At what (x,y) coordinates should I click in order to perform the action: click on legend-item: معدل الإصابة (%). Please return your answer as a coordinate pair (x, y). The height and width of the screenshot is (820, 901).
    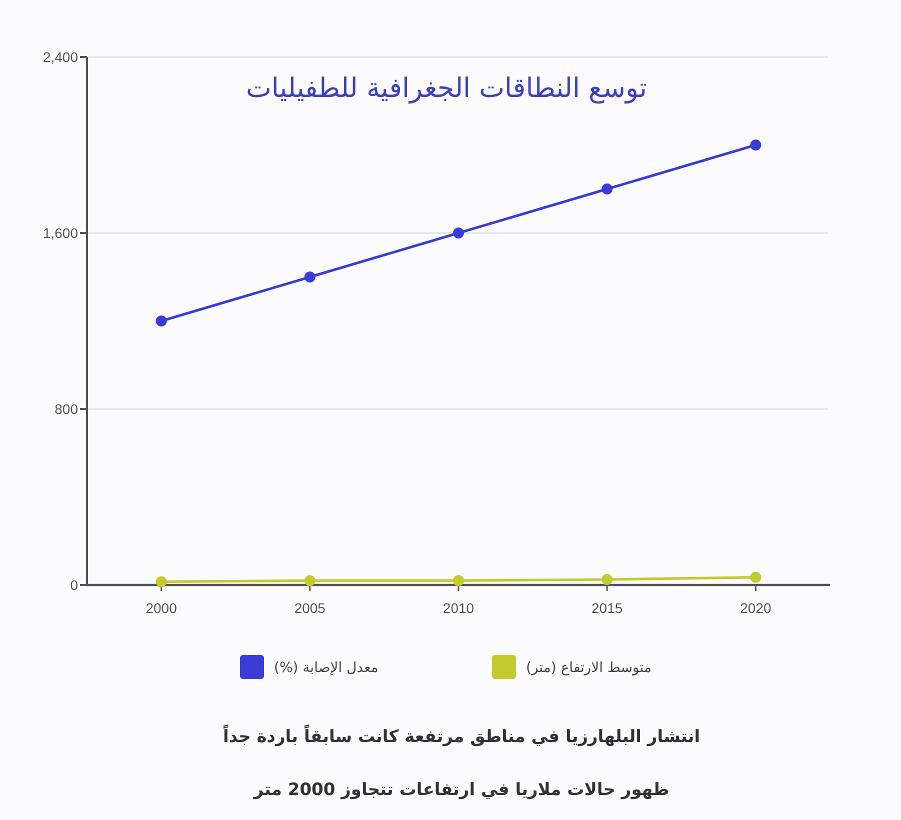
    Looking at the image, I should click on (309, 667).